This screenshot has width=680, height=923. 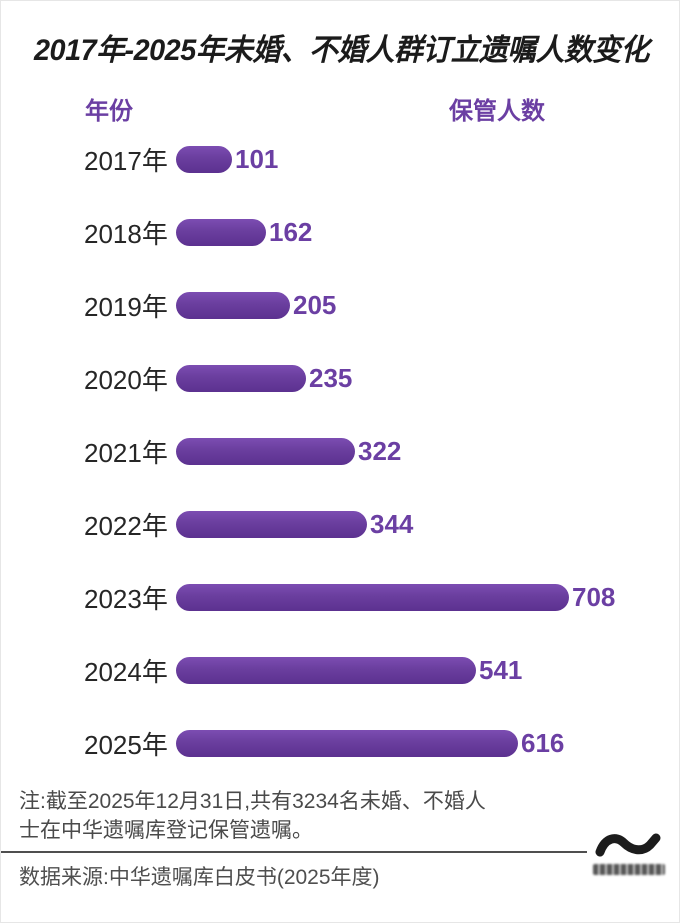 I want to click on year-label: 2020年, so click(x=126, y=379).